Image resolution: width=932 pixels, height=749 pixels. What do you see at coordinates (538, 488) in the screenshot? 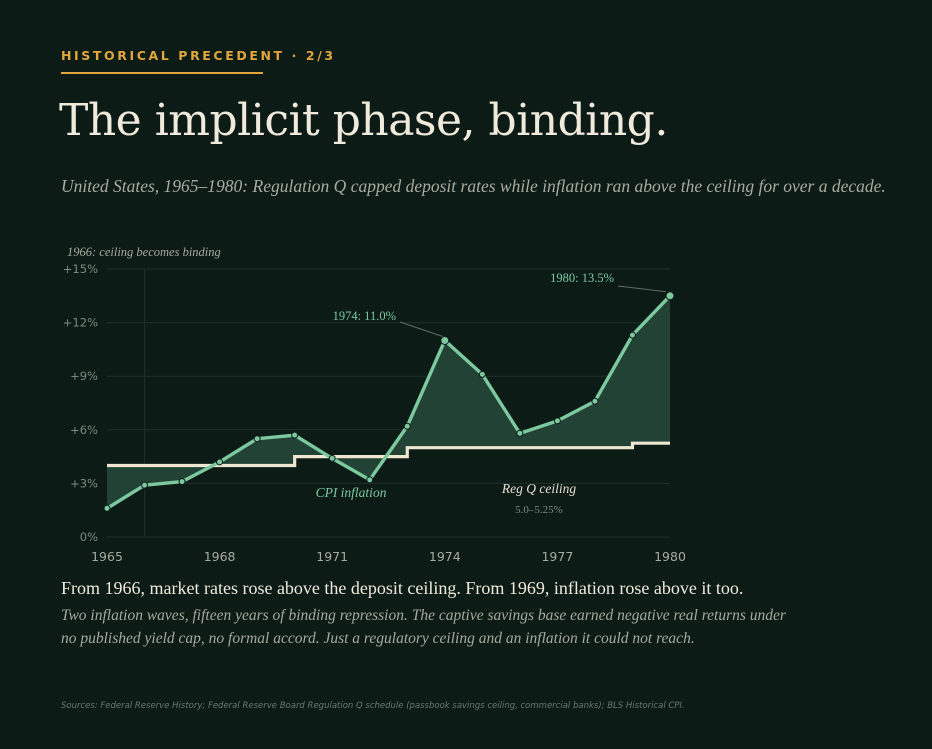
I see `ceiling-series-label: Reg Q ceiling` at bounding box center [538, 488].